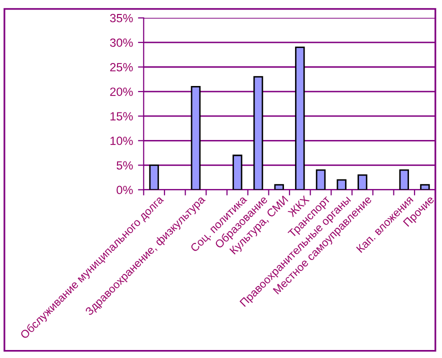 This screenshot has height=358, width=442. What do you see at coordinates (121, 42) in the screenshot?
I see `y-tick-label: 30%` at bounding box center [121, 42].